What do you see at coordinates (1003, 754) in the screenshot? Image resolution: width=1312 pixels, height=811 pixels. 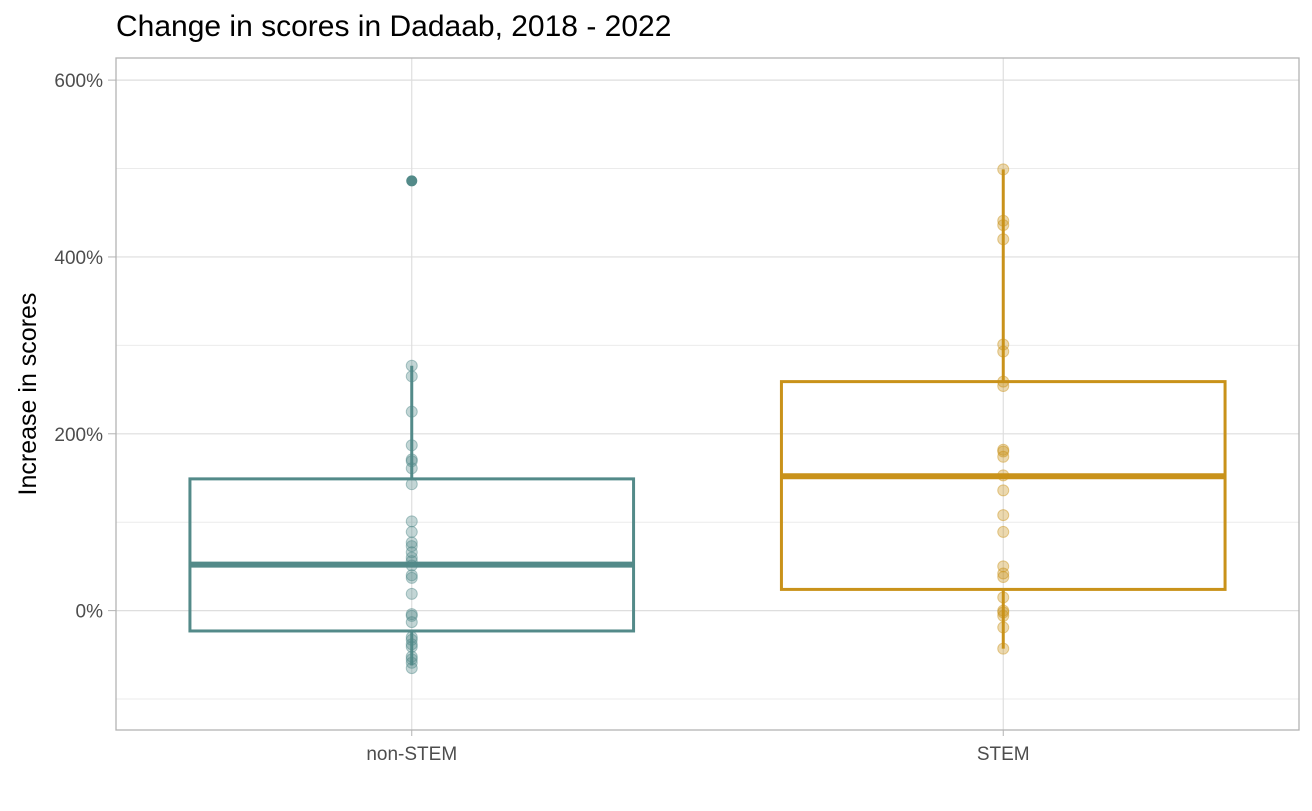 I see `x-tick-label: STEM` at bounding box center [1003, 754].